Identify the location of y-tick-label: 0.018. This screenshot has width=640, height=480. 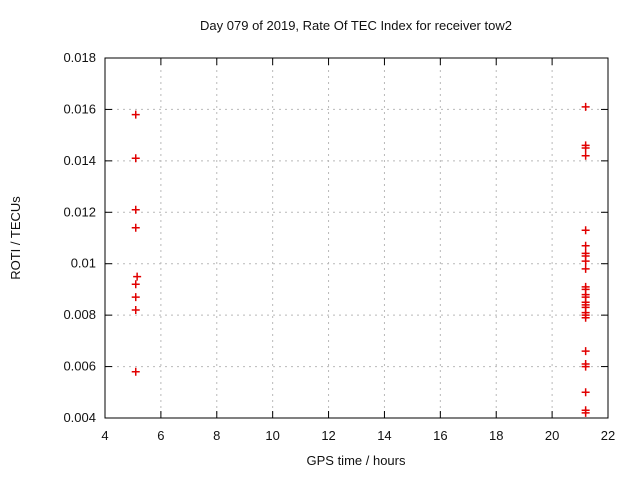
(79, 57).